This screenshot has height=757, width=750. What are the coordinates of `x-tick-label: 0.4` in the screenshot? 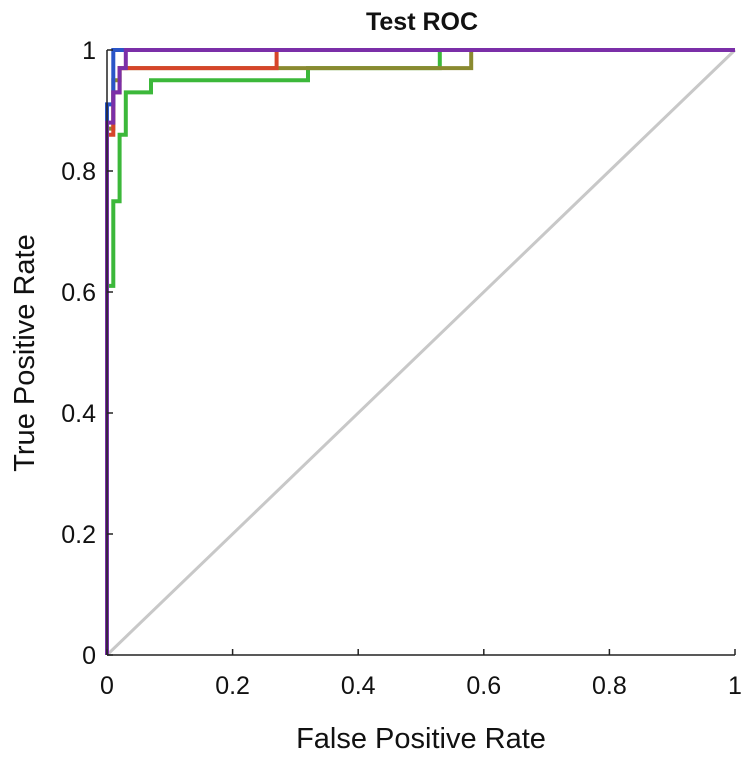 It's located at (358, 686).